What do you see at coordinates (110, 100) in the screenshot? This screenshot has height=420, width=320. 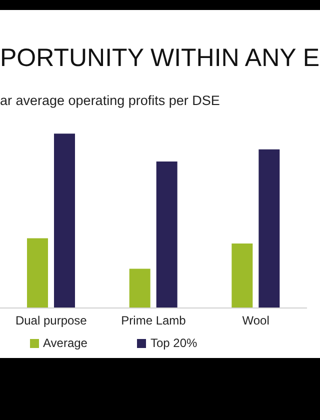 I see `chart-subtitle: ar average operating profits per DSE` at bounding box center [110, 100].